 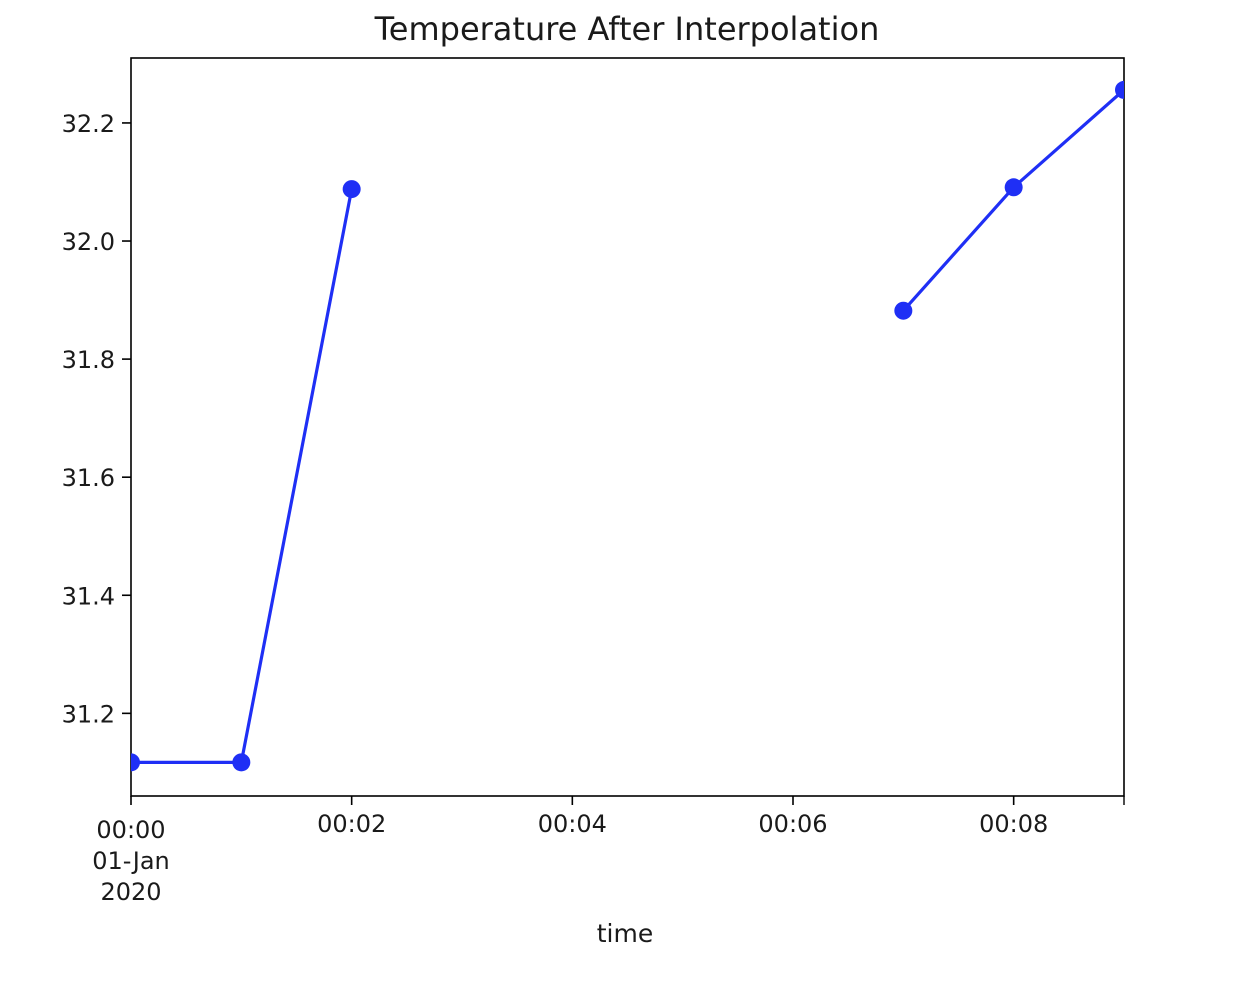 What do you see at coordinates (608, 851) in the screenshot?
I see `x-axis: 00:00 01-Jan 2020 00:02 00:04 00:06 00:08` at bounding box center [608, 851].